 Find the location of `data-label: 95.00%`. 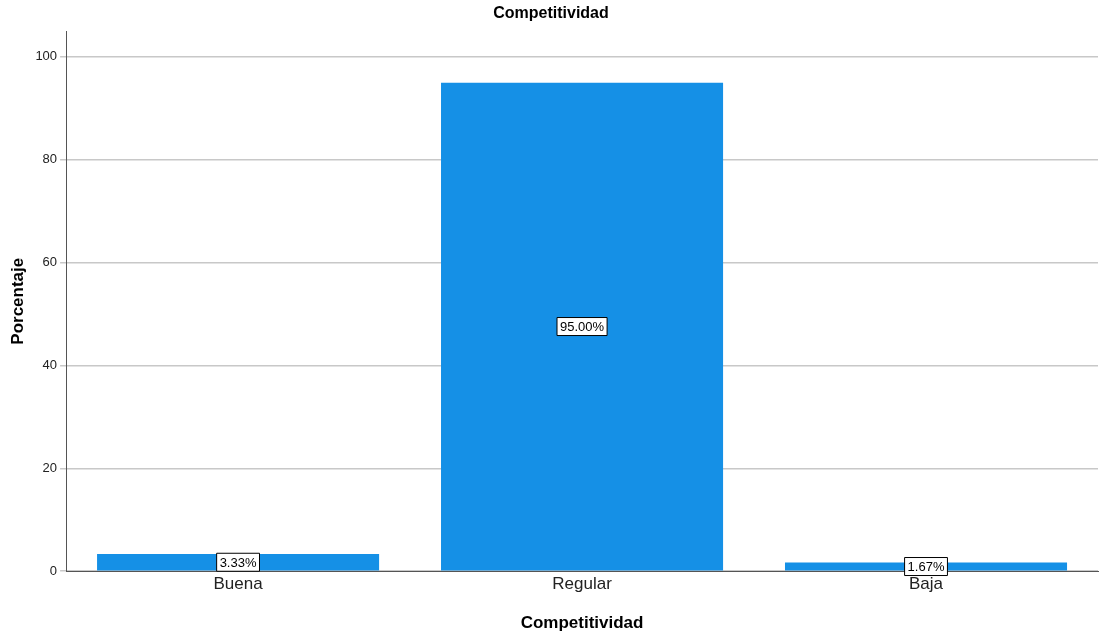

data-label: 95.00% is located at coordinates (582, 327).